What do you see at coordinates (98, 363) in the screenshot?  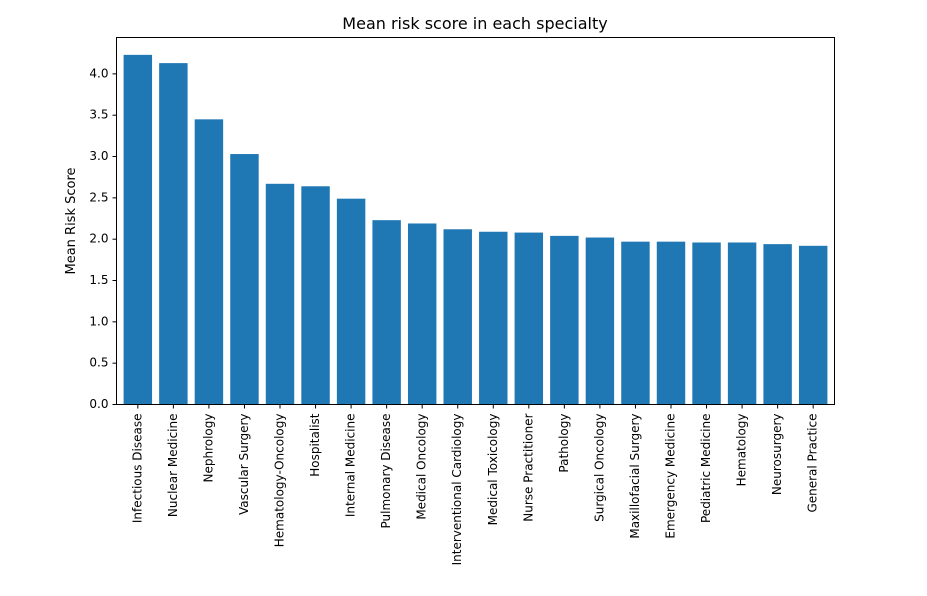 I see `y-tick-label: 0.5` at bounding box center [98, 363].